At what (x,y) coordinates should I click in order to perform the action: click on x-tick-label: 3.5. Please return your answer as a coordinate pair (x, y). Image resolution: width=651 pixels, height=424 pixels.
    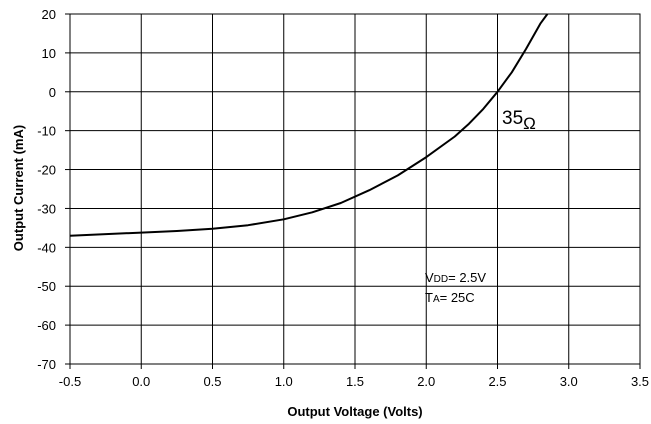
    Looking at the image, I should click on (640, 381).